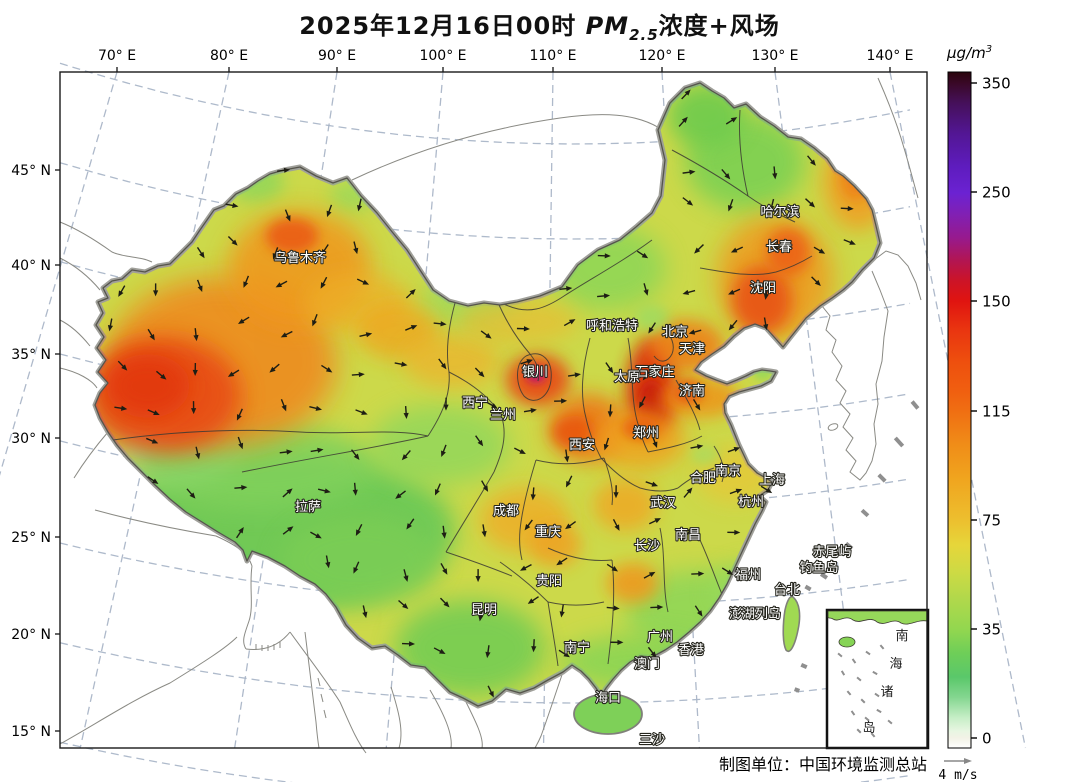 This screenshot has height=782, width=1079. Describe the element at coordinates (442, 56) in the screenshot. I see `lon-tick-label: 100° E` at that location.